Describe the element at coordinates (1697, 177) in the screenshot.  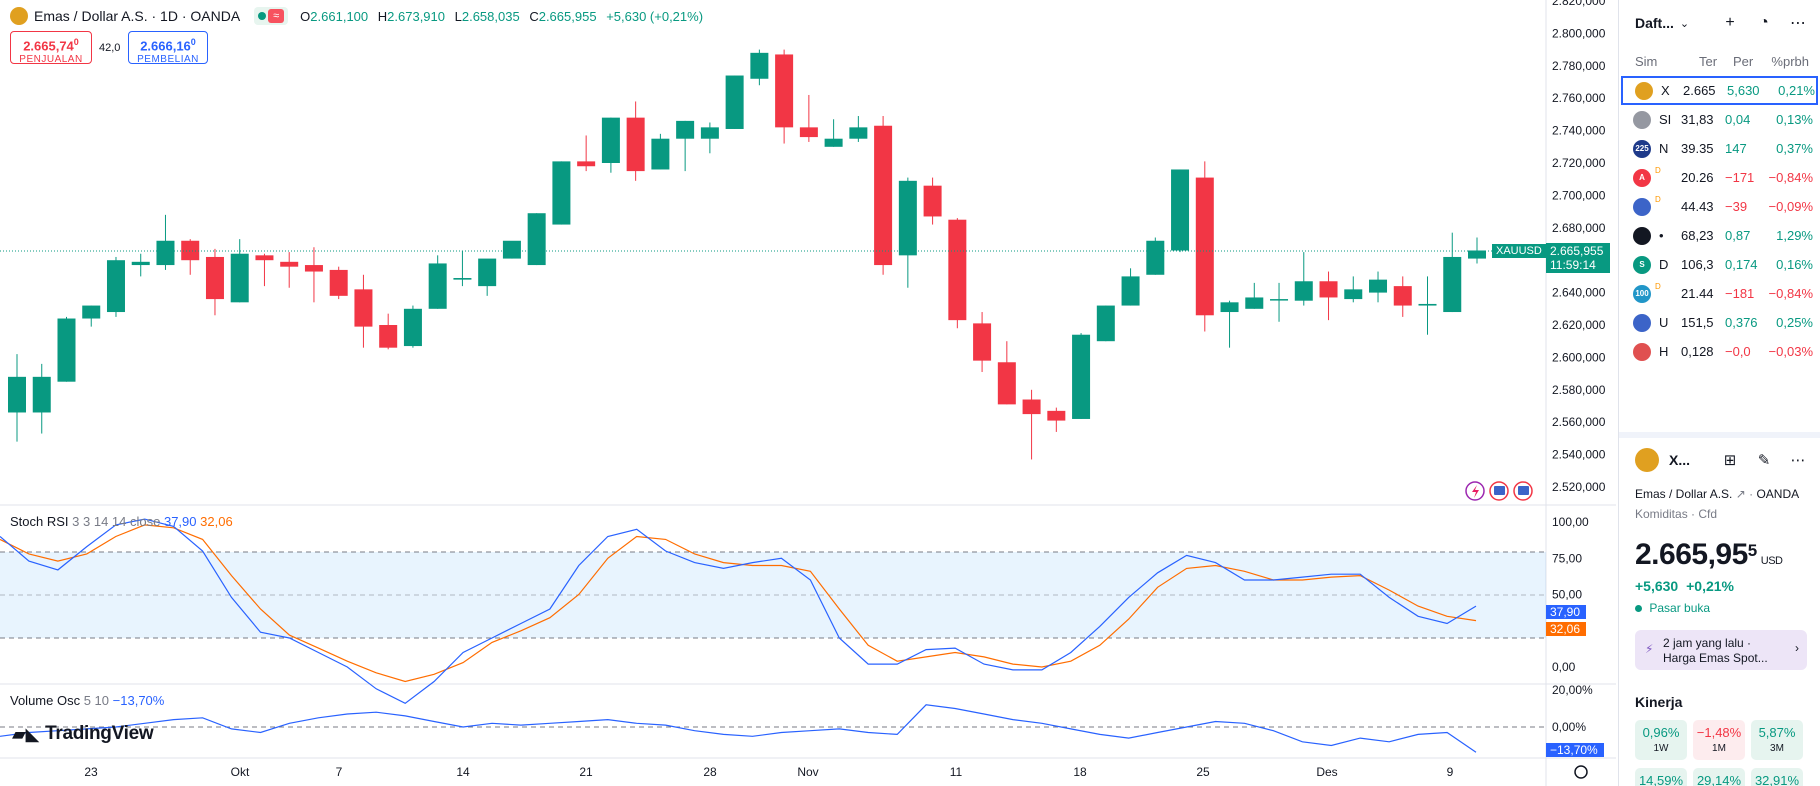
I see `row-last: 20.26` at that location.